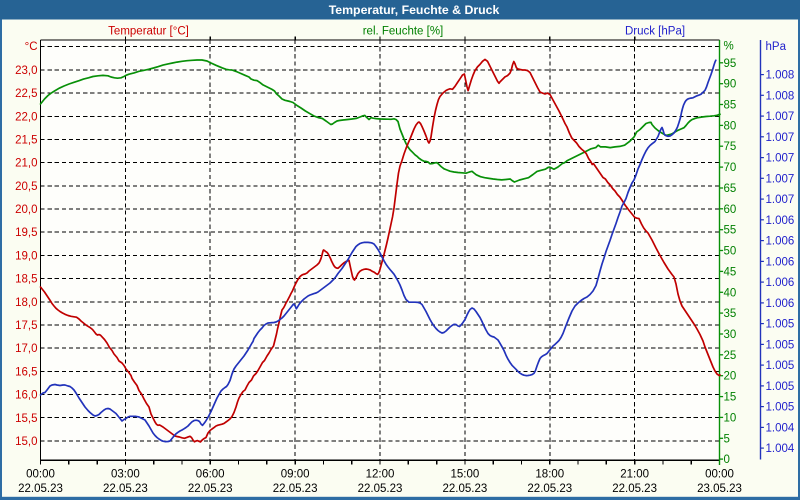 The image size is (800, 500). Describe the element at coordinates (730, 293) in the screenshot. I see `svg-text: 40` at that location.